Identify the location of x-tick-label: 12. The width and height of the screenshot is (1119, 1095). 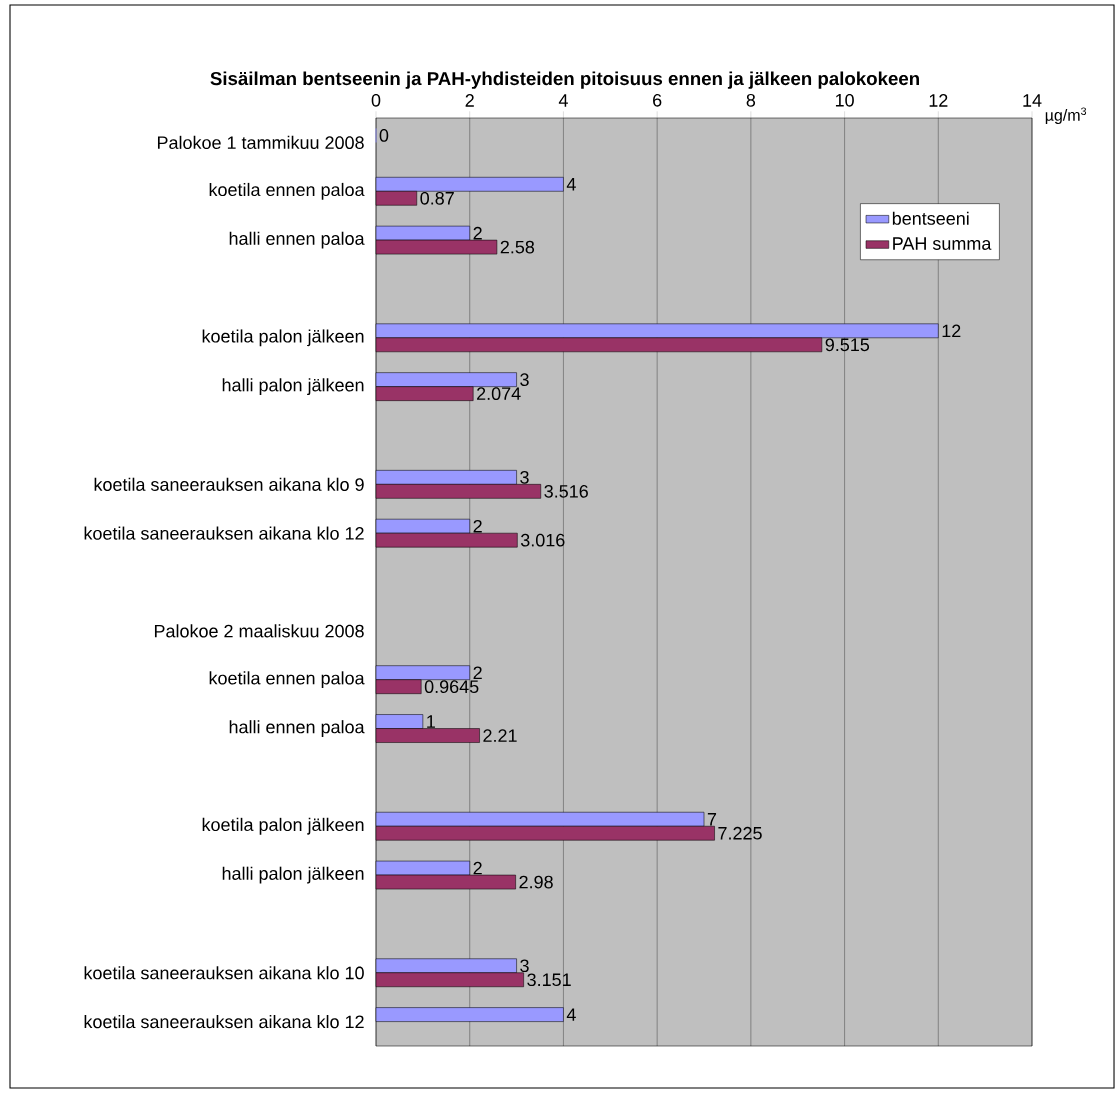
(938, 100).